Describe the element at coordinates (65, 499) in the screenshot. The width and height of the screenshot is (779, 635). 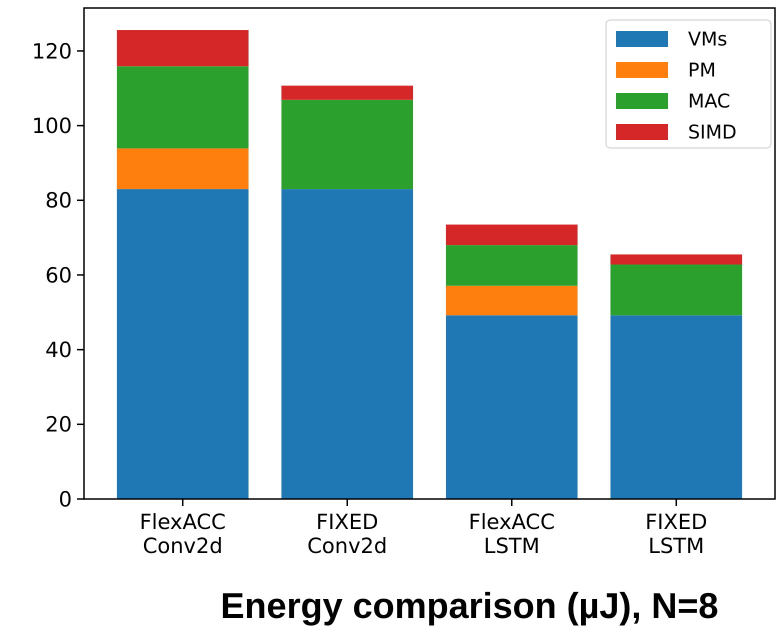
I see `y-tick-label: 0` at that location.